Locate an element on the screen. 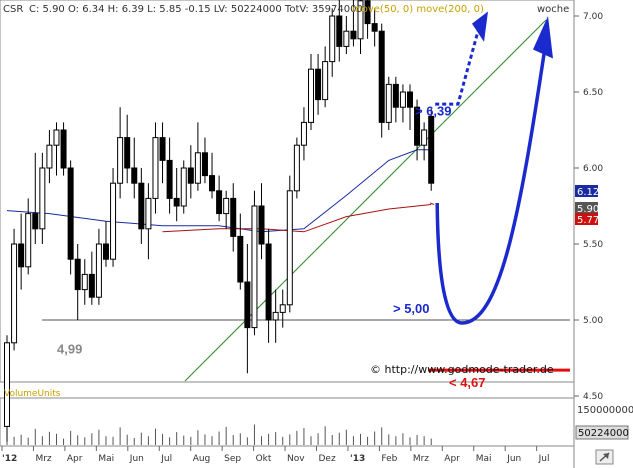  time-tick-label: '13 is located at coordinates (357, 459).